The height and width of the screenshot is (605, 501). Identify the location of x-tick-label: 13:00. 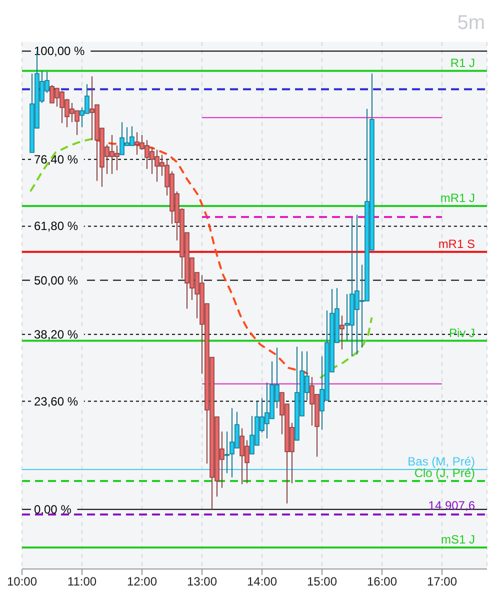
(202, 581).